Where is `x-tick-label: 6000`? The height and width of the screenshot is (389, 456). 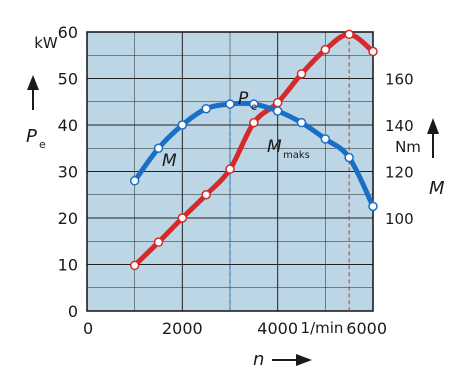
x-tick-label: 6000 is located at coordinates (366, 328).